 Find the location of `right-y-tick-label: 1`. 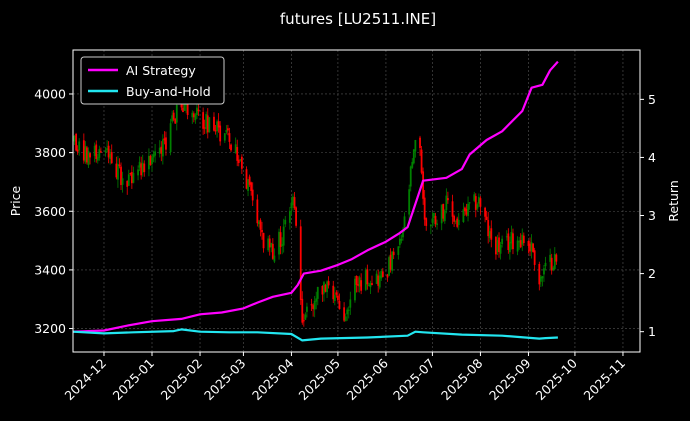

right-y-tick-label: 1 is located at coordinates (652, 331).